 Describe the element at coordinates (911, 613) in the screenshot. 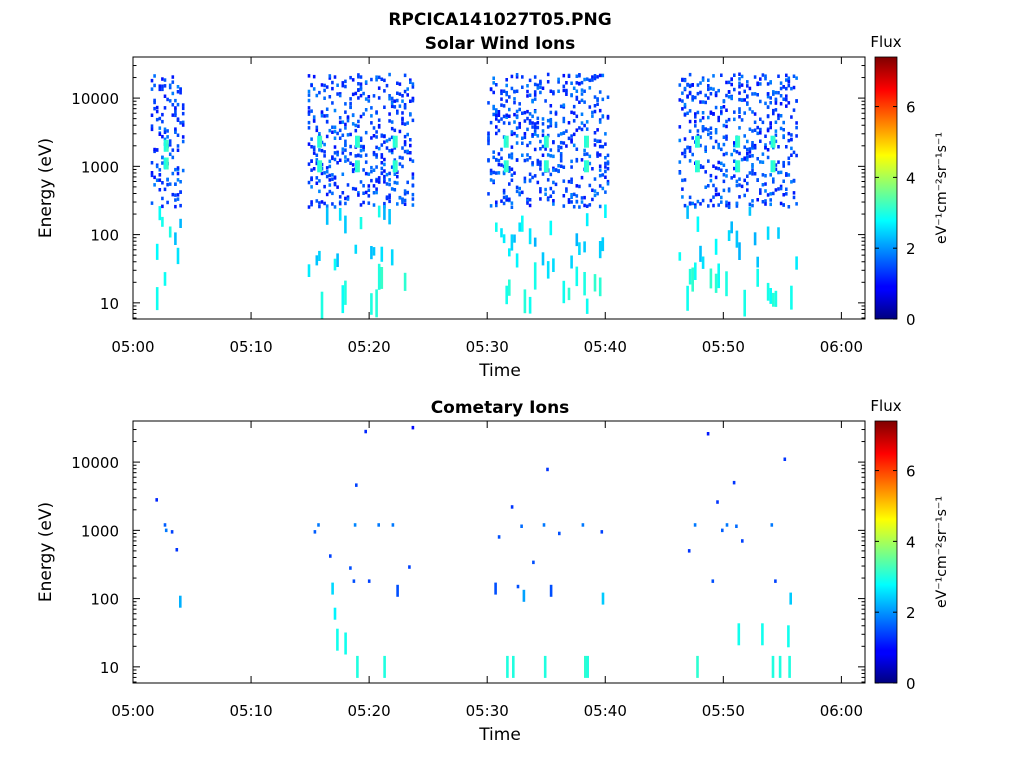

I see `colorbar-tick-label: 2` at that location.